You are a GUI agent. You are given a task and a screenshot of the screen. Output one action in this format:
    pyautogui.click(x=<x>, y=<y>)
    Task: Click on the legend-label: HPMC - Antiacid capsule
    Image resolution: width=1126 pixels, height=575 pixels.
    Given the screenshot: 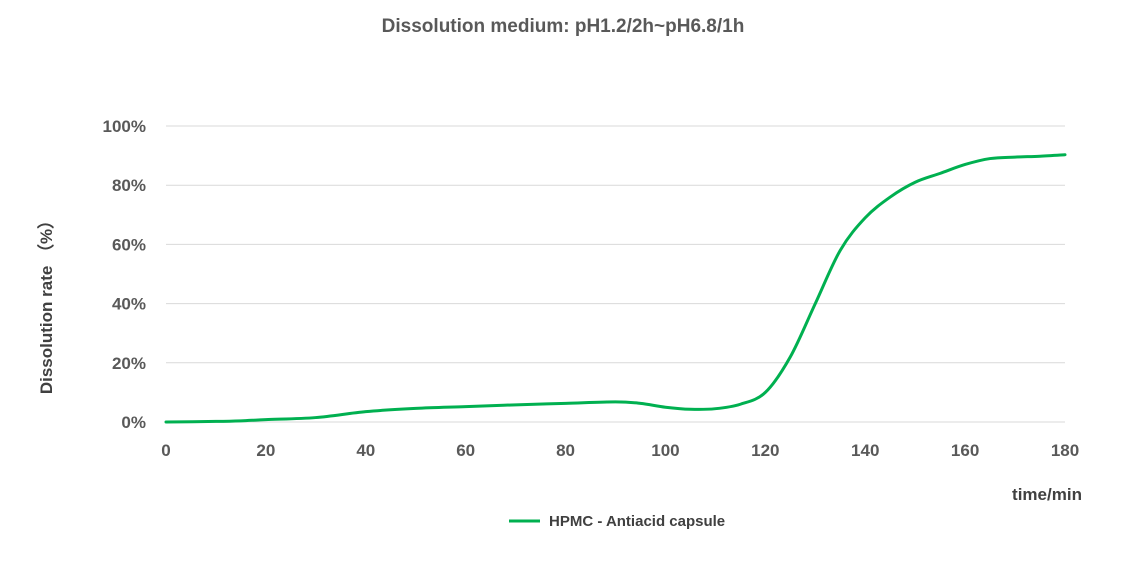 What is the action you would take?
    pyautogui.click(x=637, y=521)
    